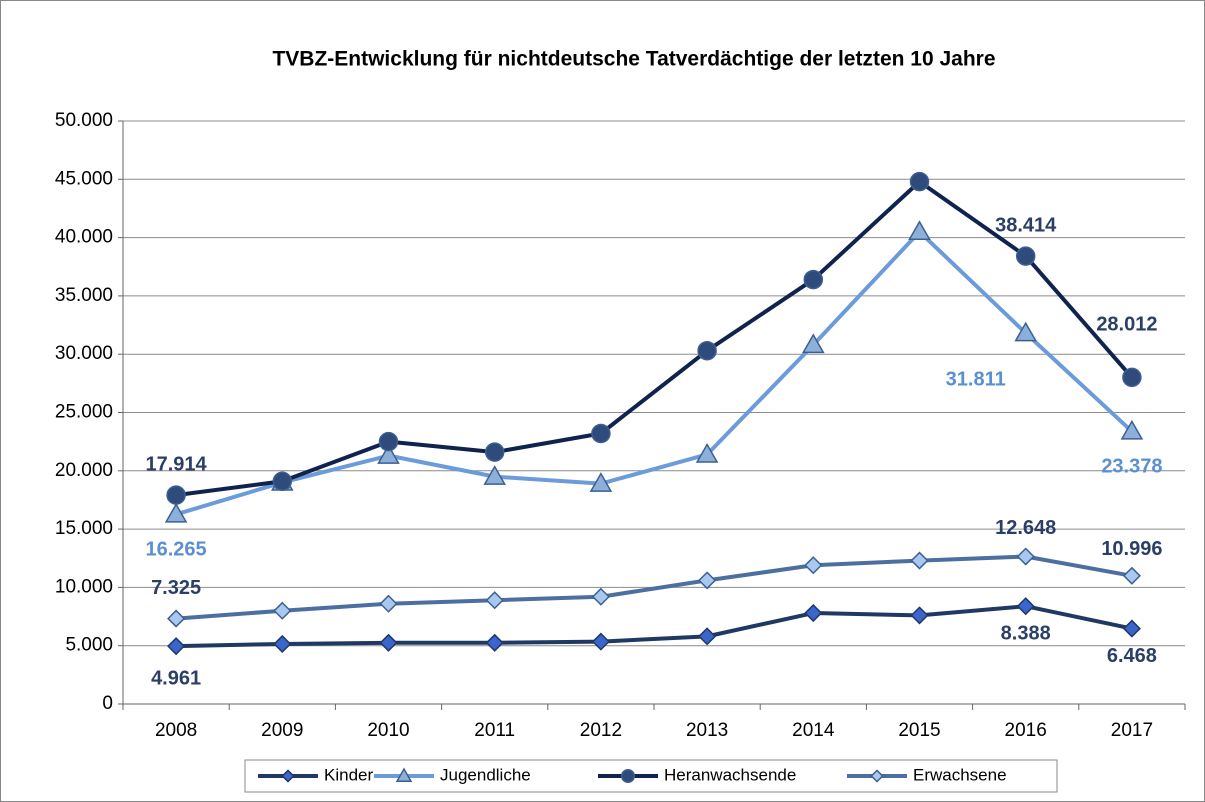 This screenshot has width=1205, height=802. I want to click on y-tick-label: 20.000, so click(84, 470).